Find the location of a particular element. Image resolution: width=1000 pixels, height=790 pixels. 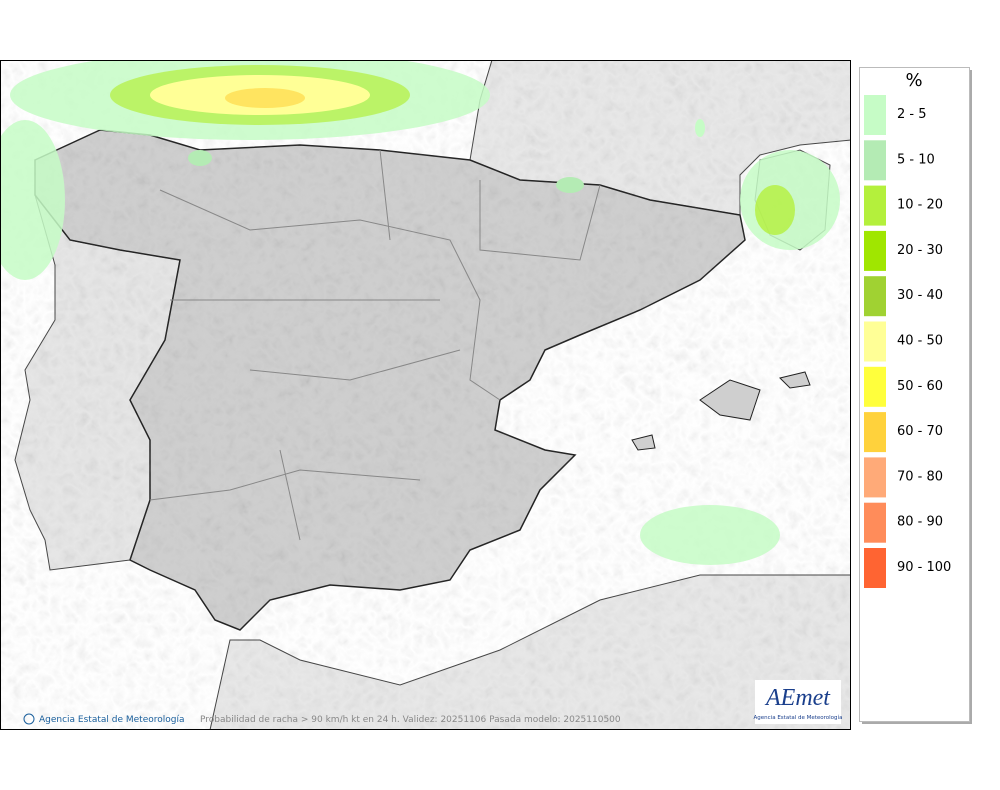

logo-box is located at coordinates (798, 702).